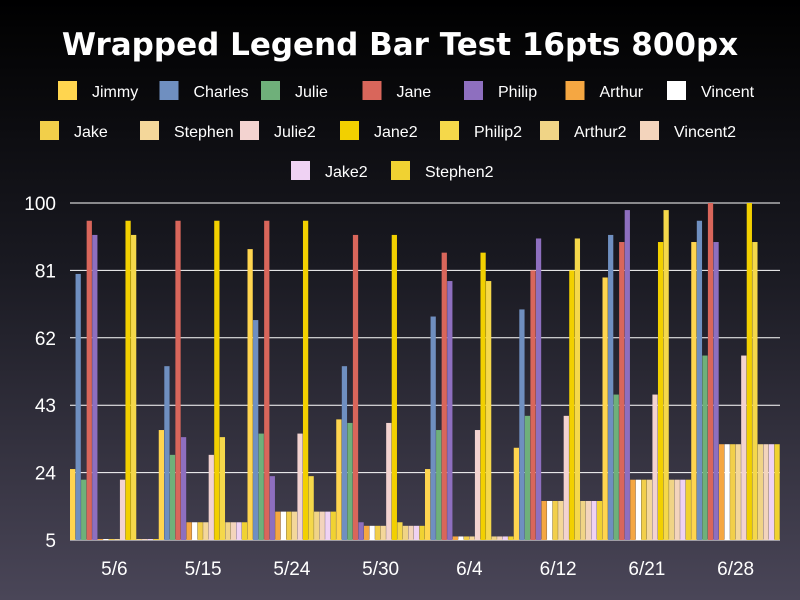 The height and width of the screenshot is (600, 800). What do you see at coordinates (600, 132) in the screenshot?
I see `legend-label-arthur2: Arthur2` at bounding box center [600, 132].